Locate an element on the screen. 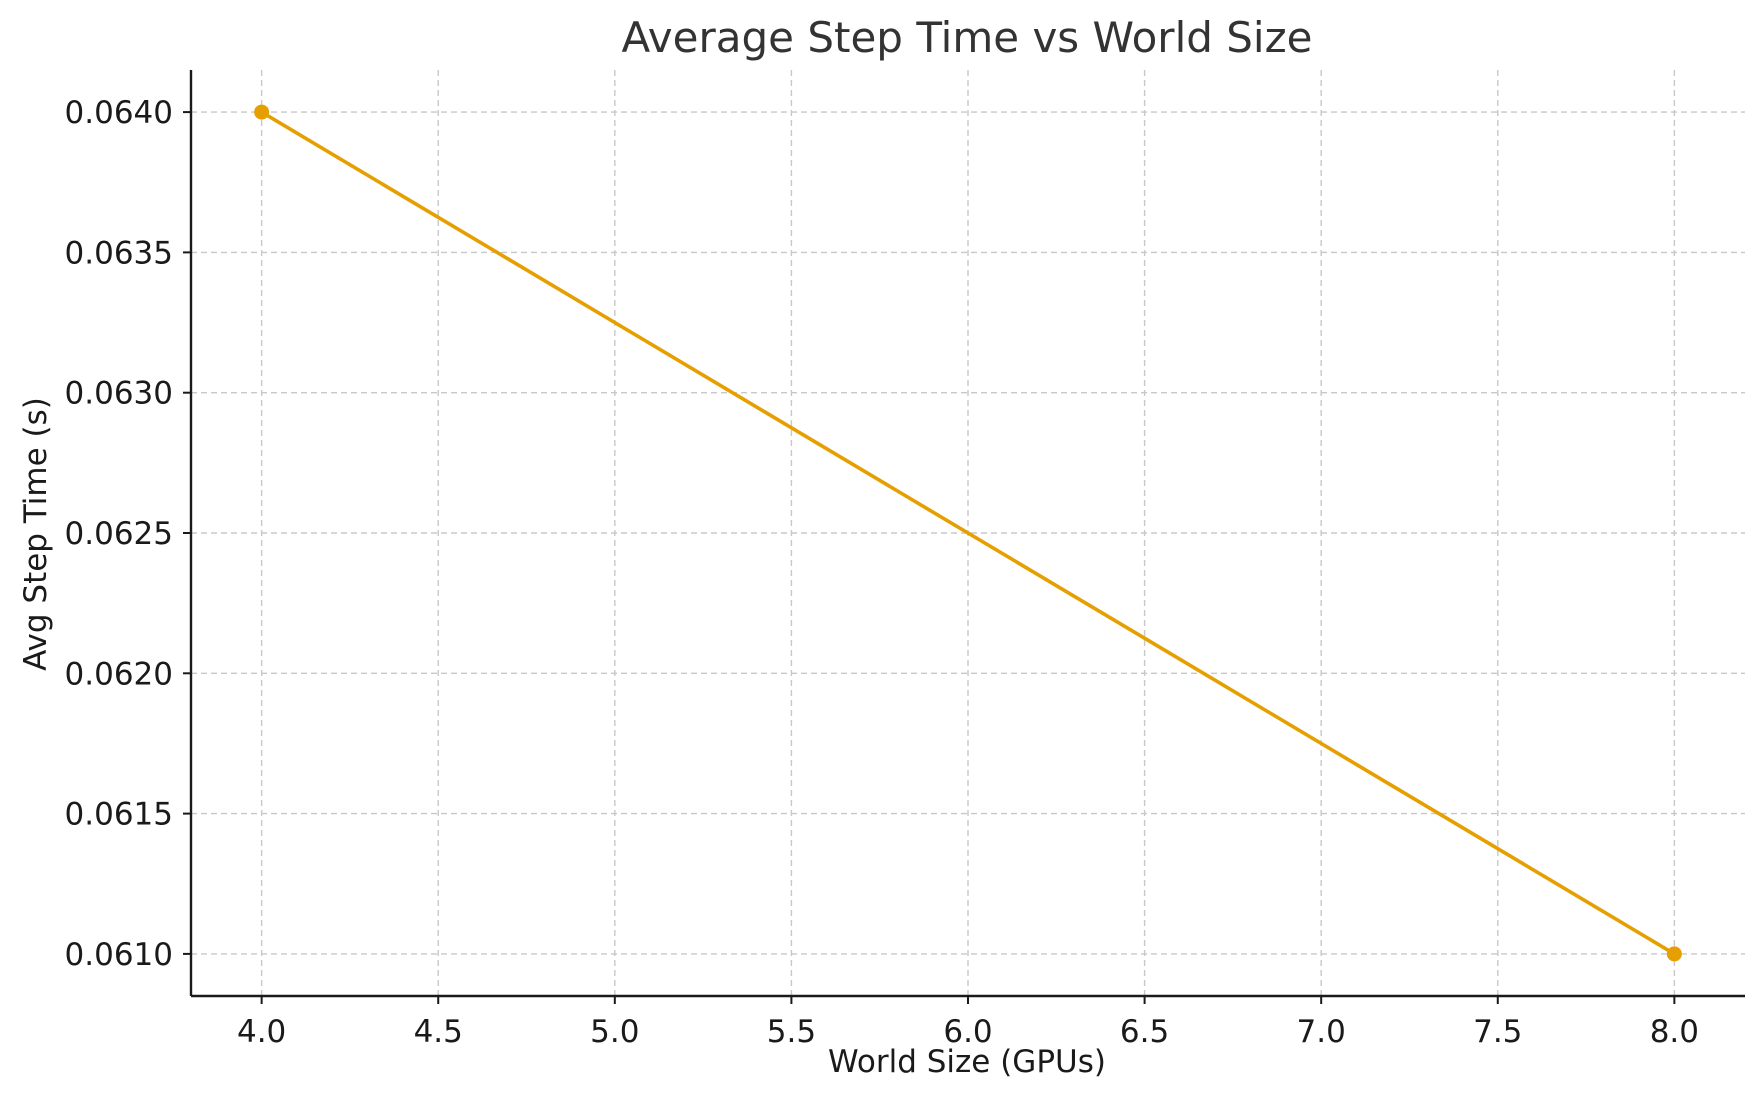 Image resolution: width=1760 pixels, height=1101 pixels. x-tick-label: 5.0 is located at coordinates (614, 1032).